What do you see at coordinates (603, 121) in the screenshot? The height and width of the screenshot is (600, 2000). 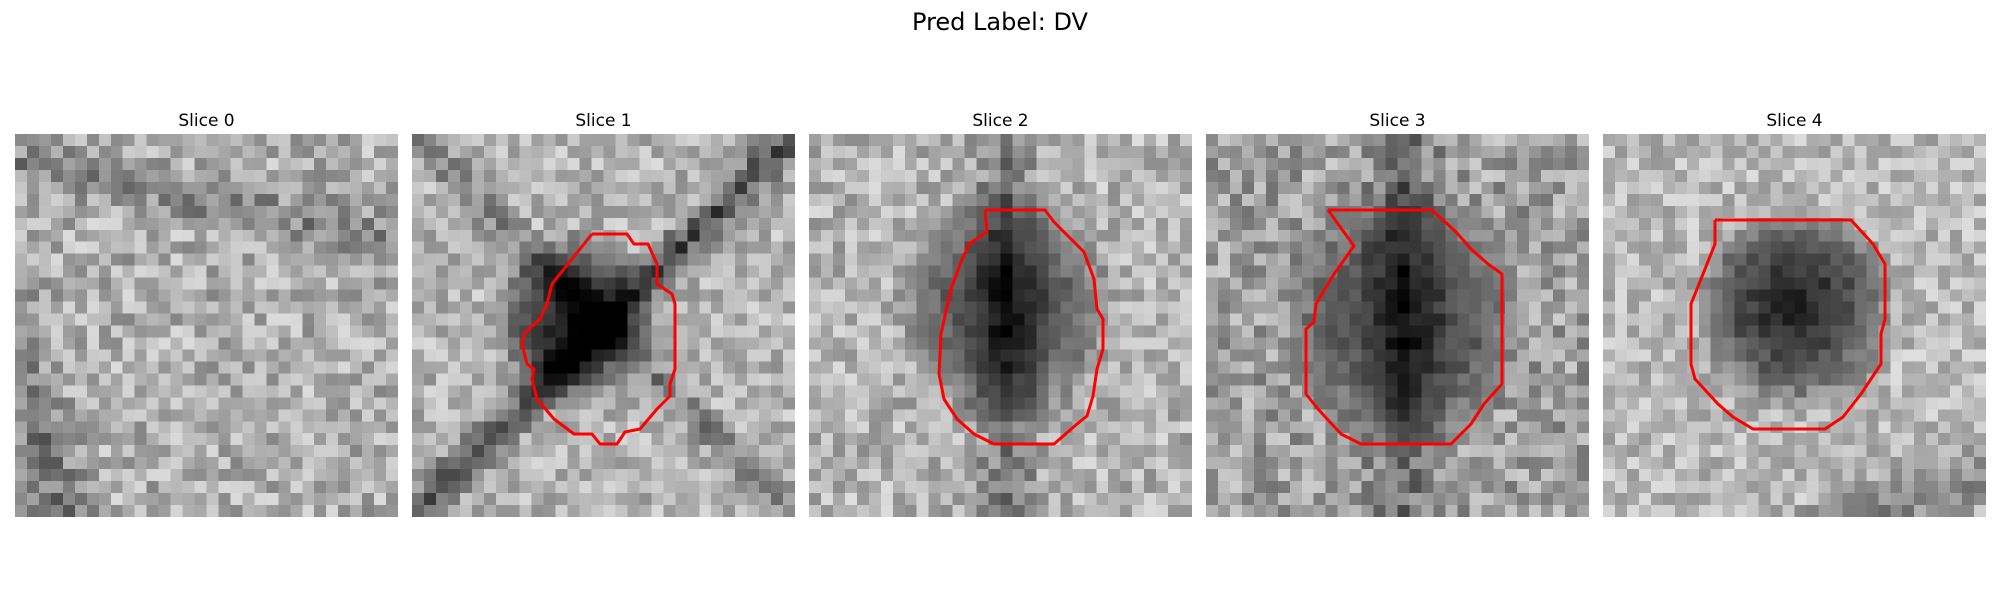 I see `slice-title: Slice 1` at bounding box center [603, 121].